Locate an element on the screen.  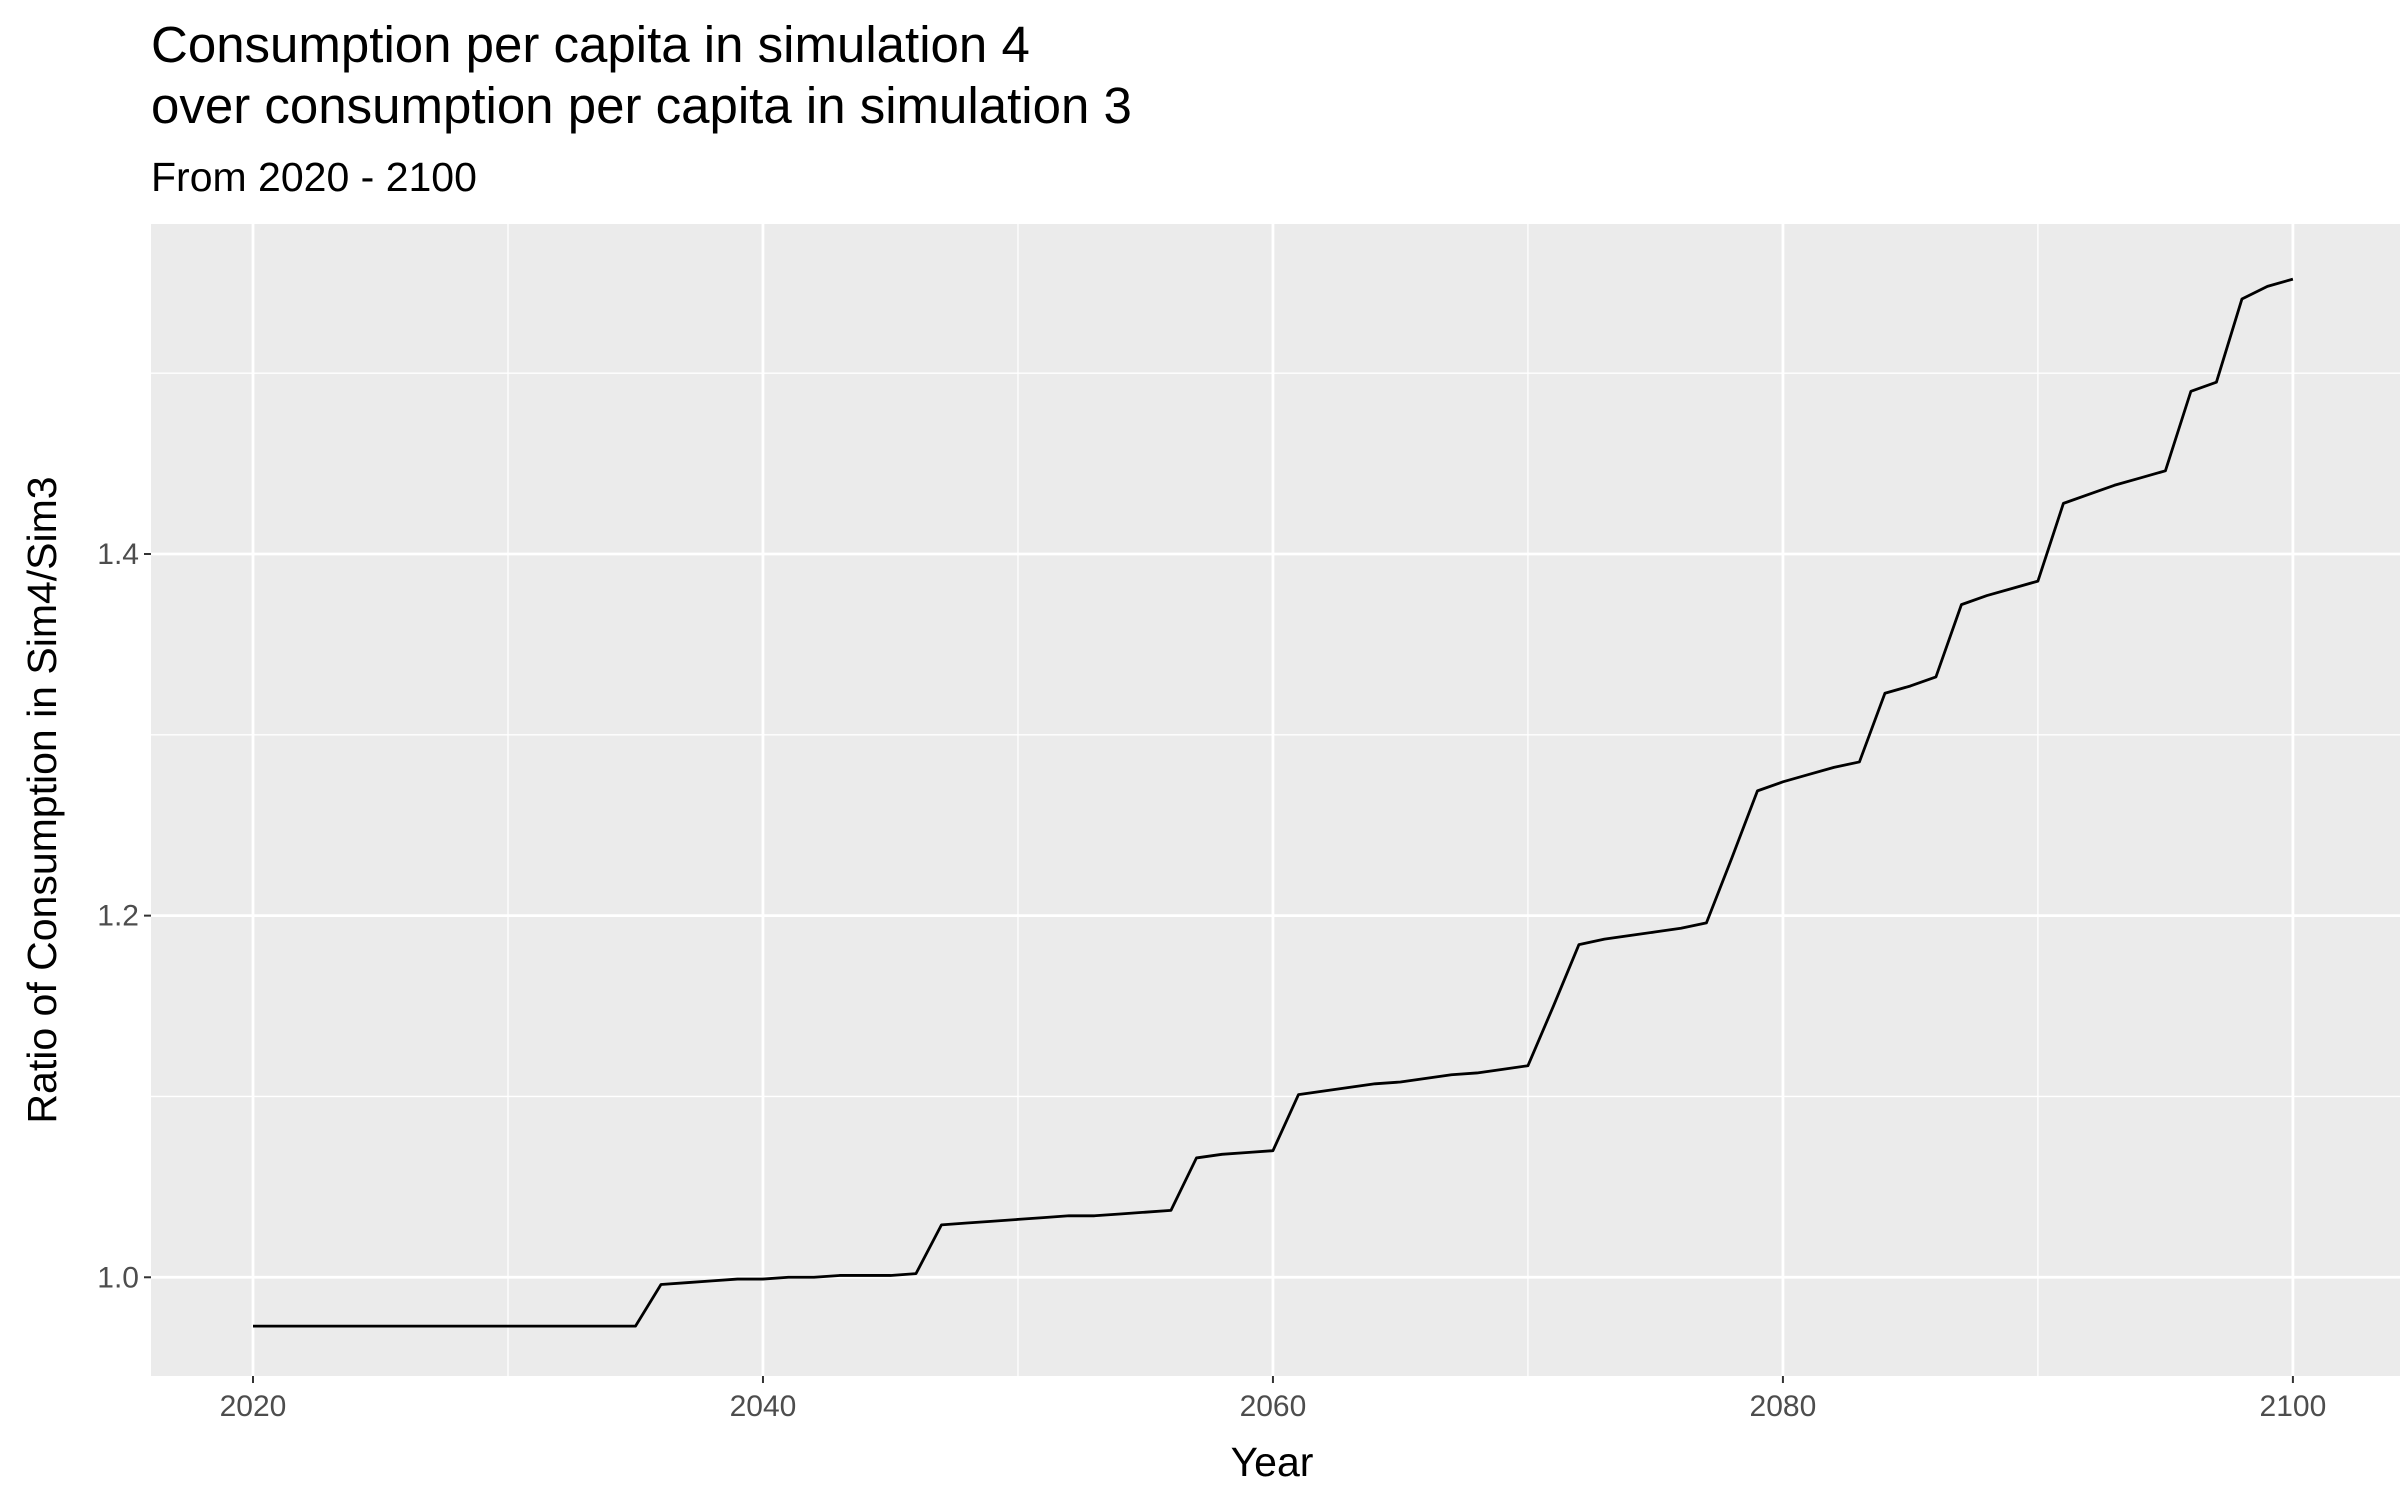
x-axis-title: Year is located at coordinates (1272, 1462).